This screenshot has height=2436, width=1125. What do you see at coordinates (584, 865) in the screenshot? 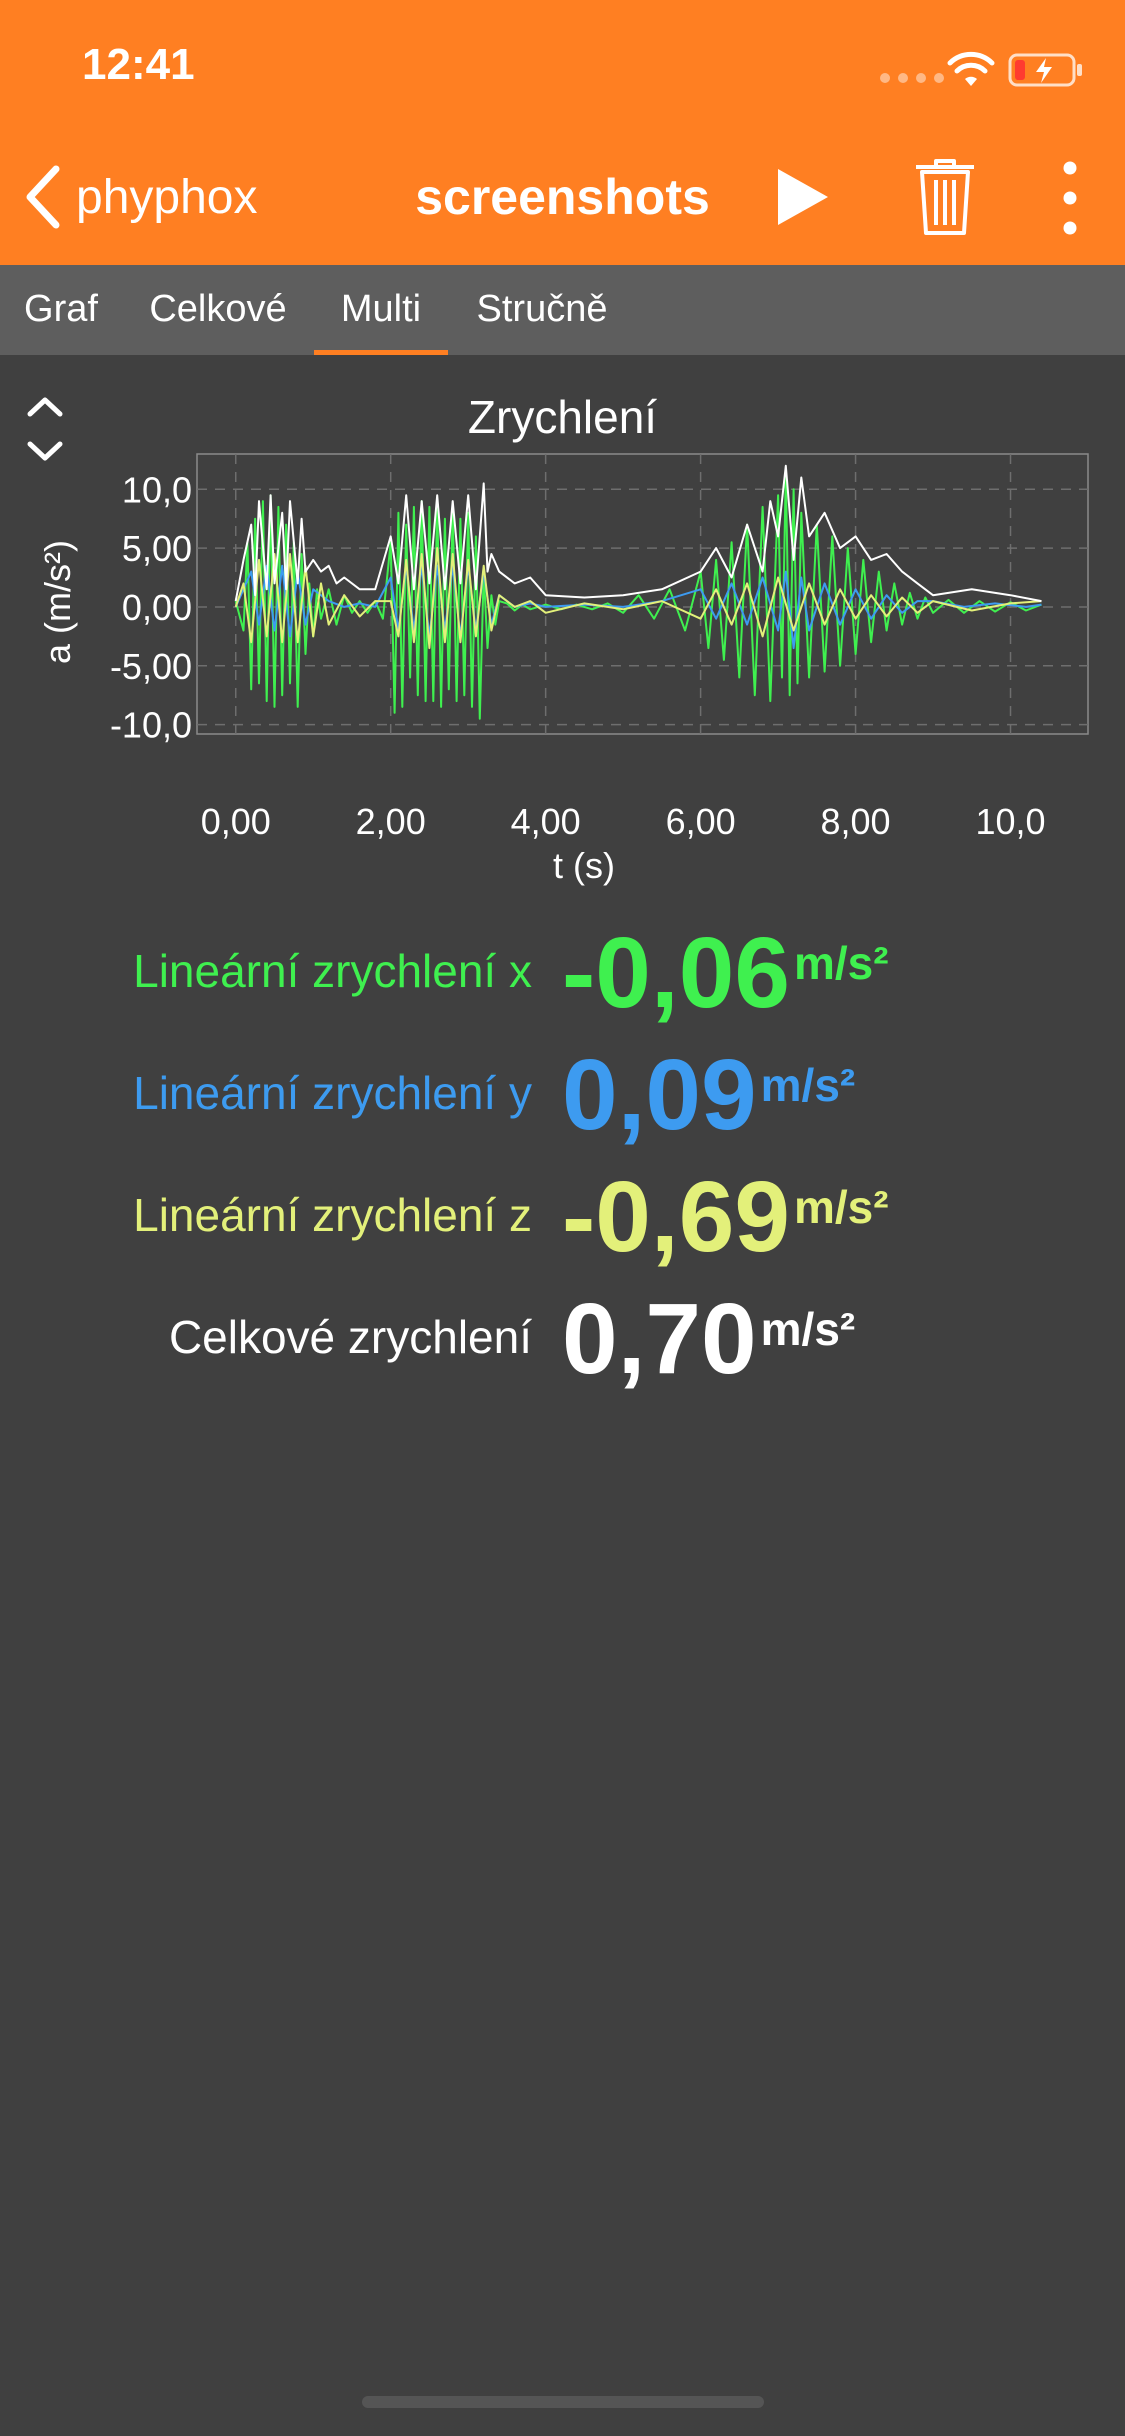
I see `x-axis-label: t (s)` at bounding box center [584, 865].